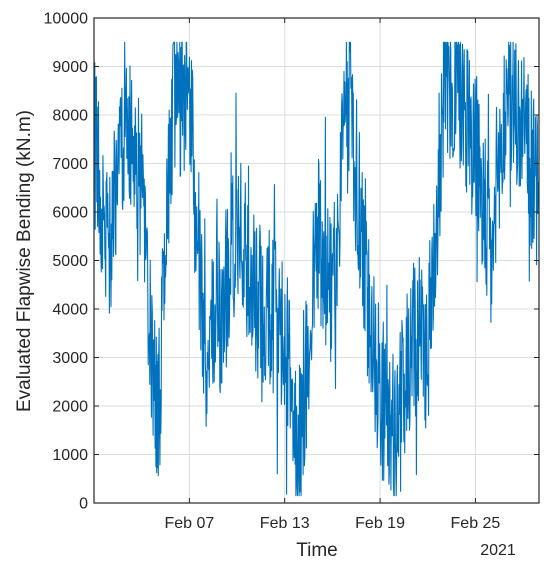  What do you see at coordinates (66, 19) in the screenshot?
I see `y-tick-label: 10000` at bounding box center [66, 19].